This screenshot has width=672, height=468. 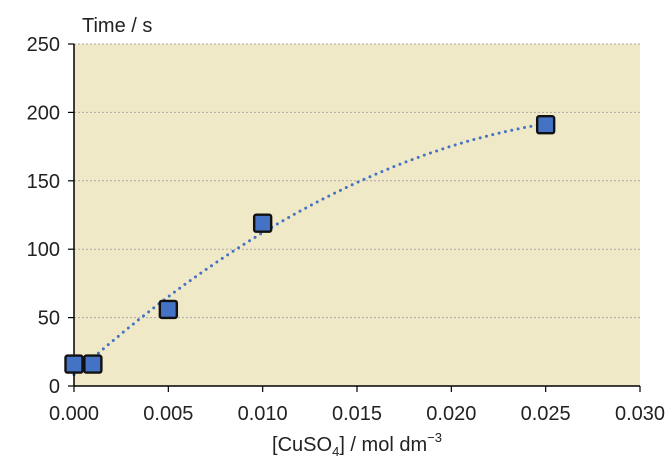 What do you see at coordinates (357, 414) in the screenshot?
I see `x-tick-label: 0.015` at bounding box center [357, 414].